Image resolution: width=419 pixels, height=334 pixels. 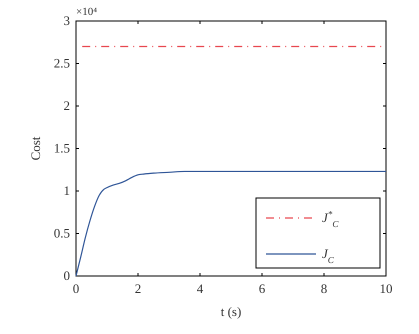 What do you see at coordinates (62, 63) in the screenshot?
I see `y-tick-label: 2.5` at bounding box center [62, 63].